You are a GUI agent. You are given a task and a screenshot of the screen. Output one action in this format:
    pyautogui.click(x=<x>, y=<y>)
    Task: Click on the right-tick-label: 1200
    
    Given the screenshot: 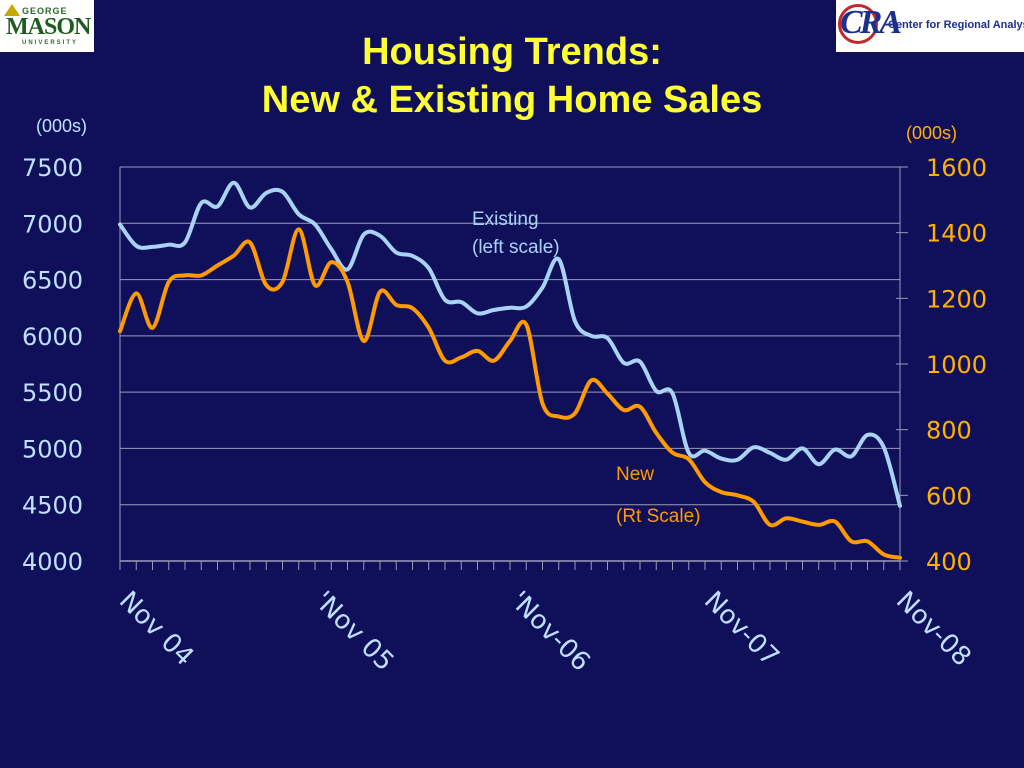 What is the action you would take?
    pyautogui.click(x=956, y=299)
    